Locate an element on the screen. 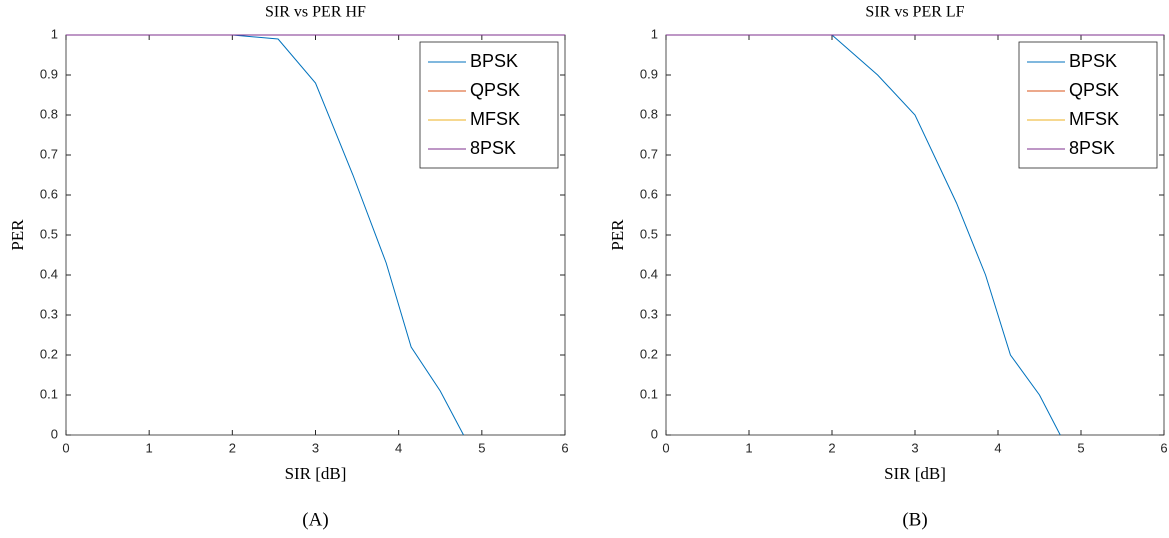 The width and height of the screenshot is (1169, 538). chart-title: SIR vs PER HF is located at coordinates (315, 12).